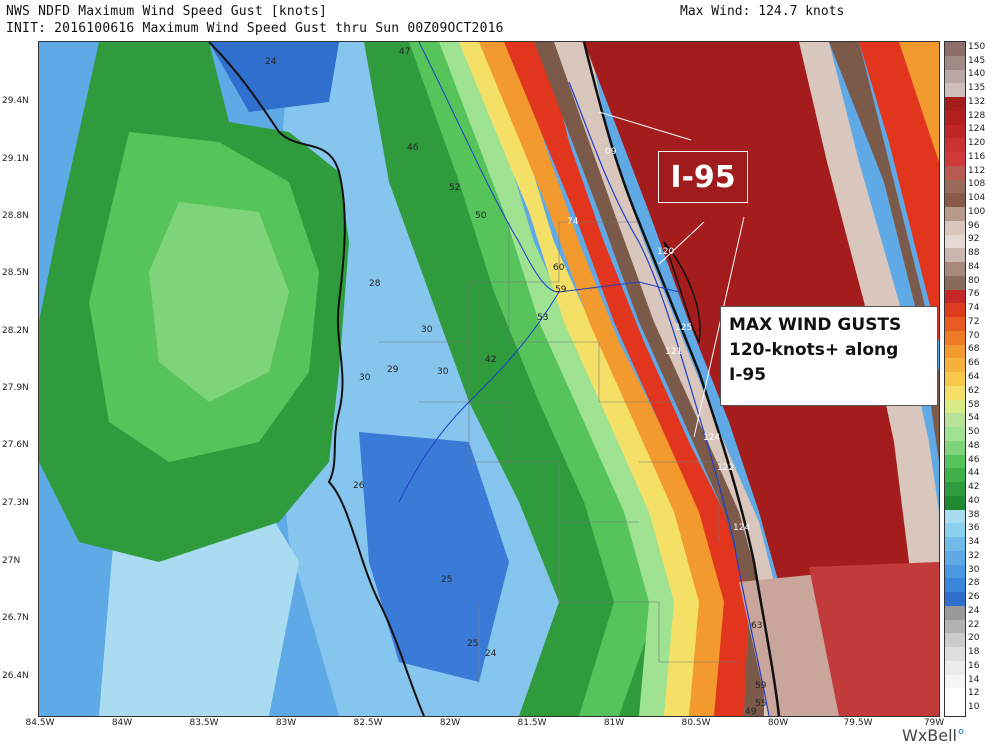 Image resolution: width=1000 pixels, height=750 pixels. Describe the element at coordinates (122, 723) in the screenshot. I see `lon-label: 84W` at that location.